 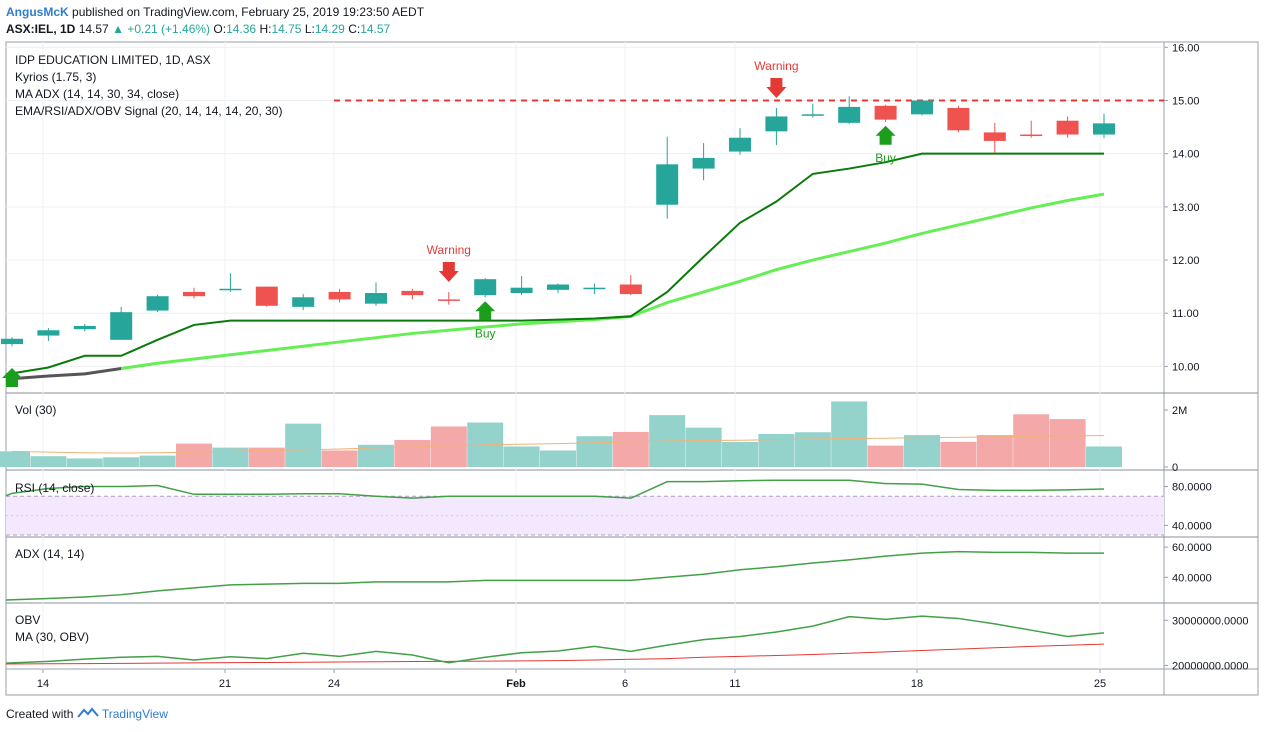 I want to click on legend-obv-group: OBV MA (30, OBV), so click(x=52, y=629).